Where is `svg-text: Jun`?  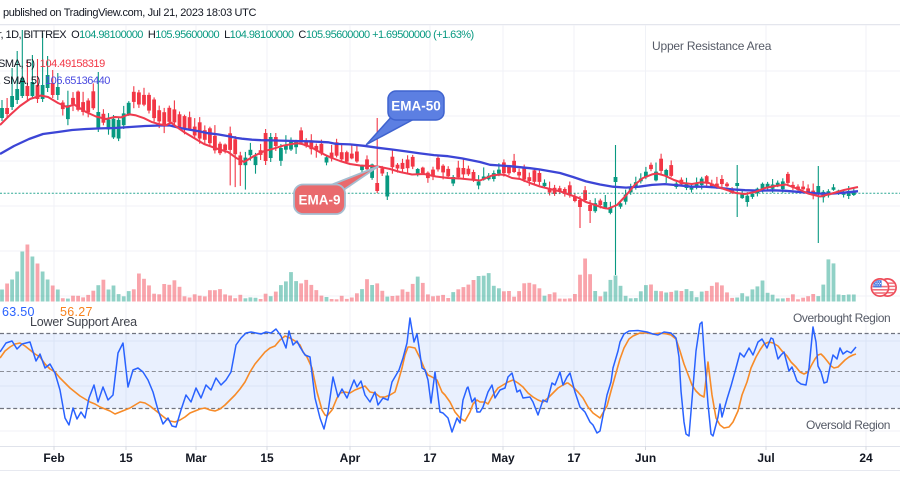 svg-text: Jun is located at coordinates (645, 458).